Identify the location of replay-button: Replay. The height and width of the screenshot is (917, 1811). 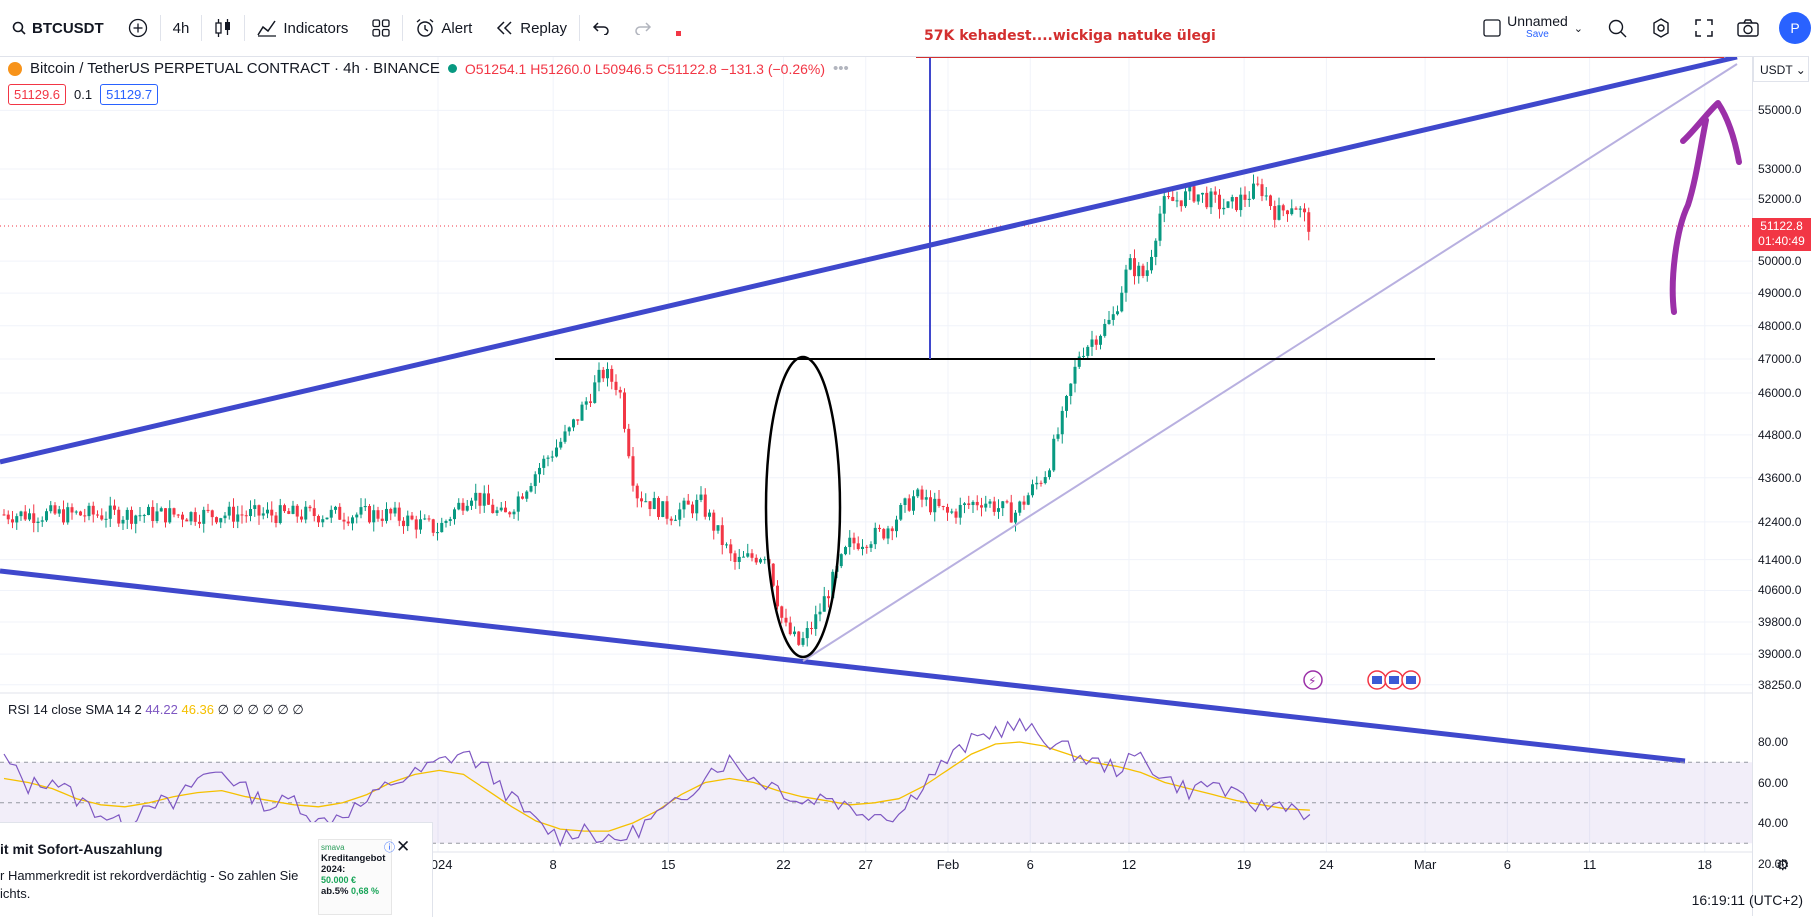
(531, 28).